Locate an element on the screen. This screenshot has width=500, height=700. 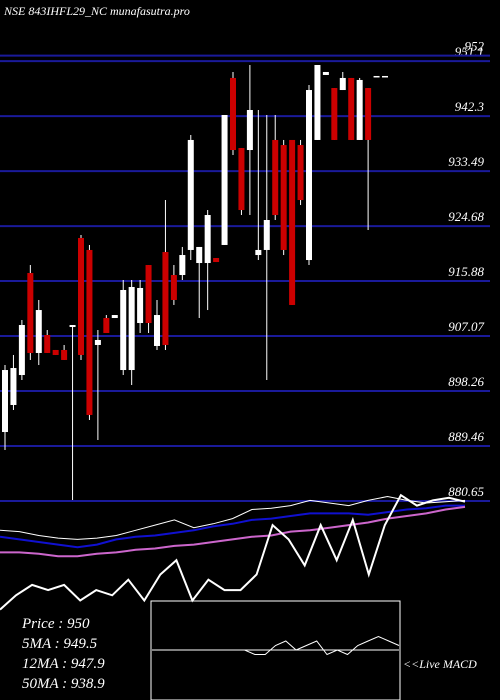
info-text: 5MA : 949.5 is located at coordinates (60, 644).